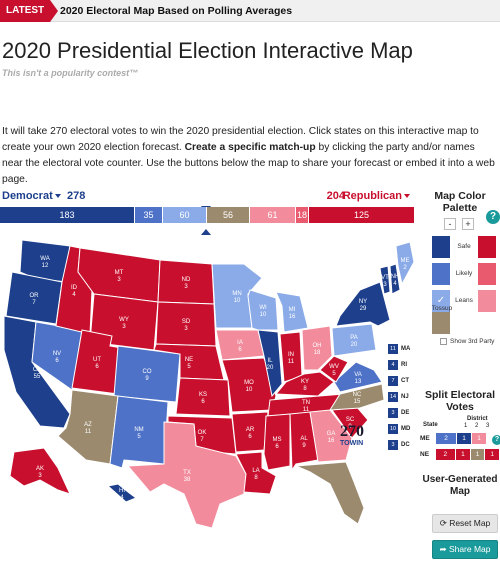 The width and height of the screenshot is (500, 561). What do you see at coordinates (385, 280) in the screenshot?
I see `state-VT` at bounding box center [385, 280].